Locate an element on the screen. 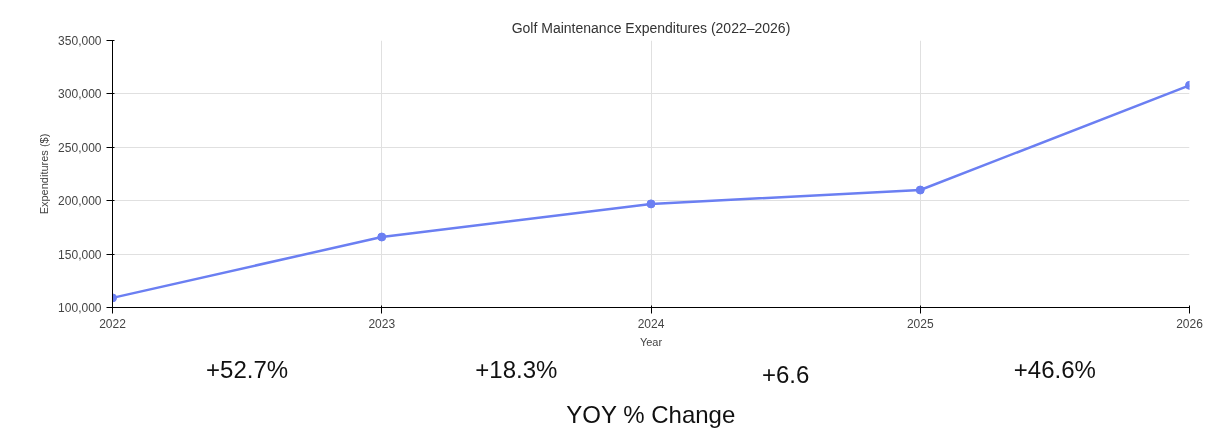 The image size is (1209, 440). x-tick-label: 2022 is located at coordinates (113, 323).